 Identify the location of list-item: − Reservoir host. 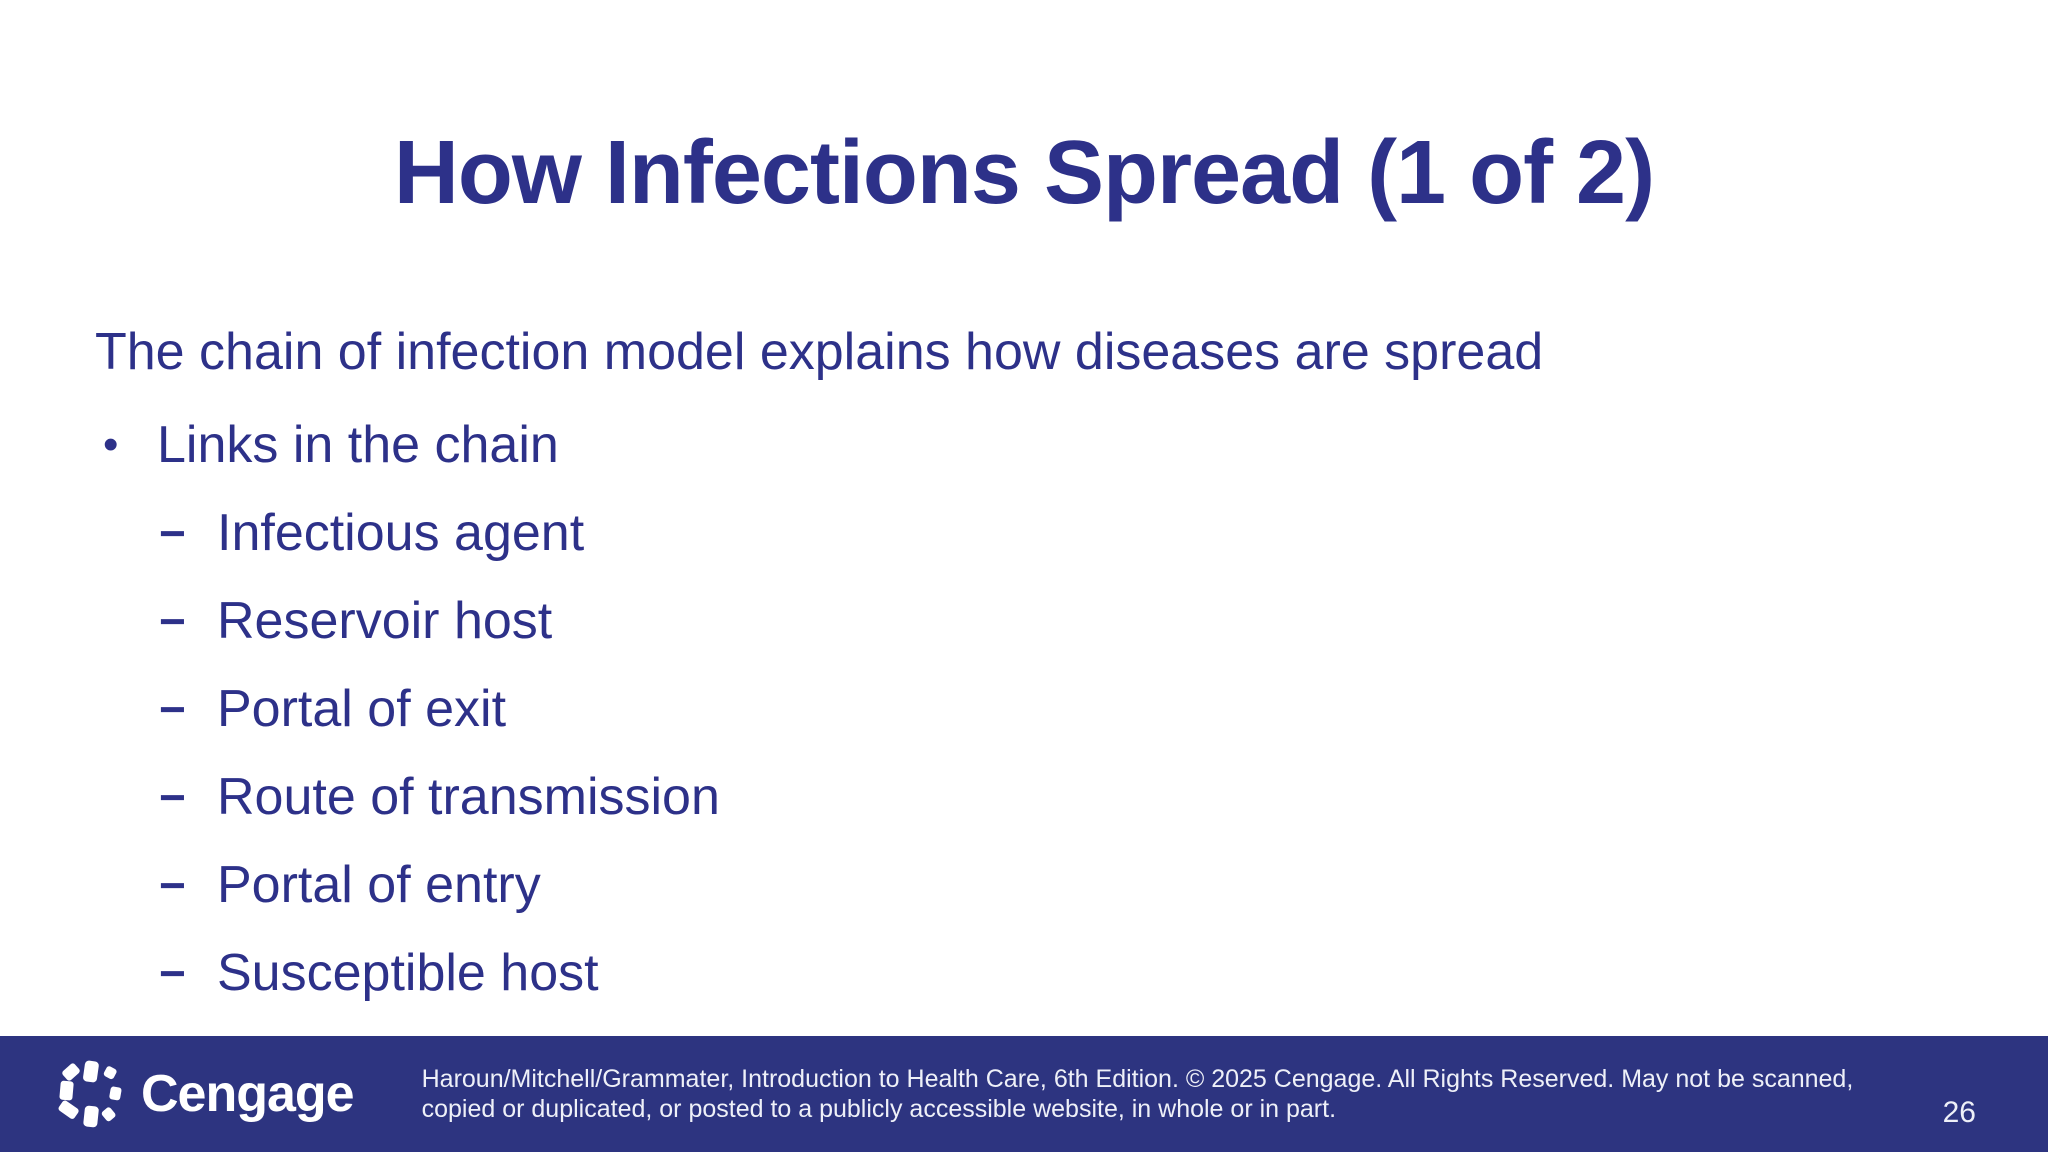
(1057, 621).